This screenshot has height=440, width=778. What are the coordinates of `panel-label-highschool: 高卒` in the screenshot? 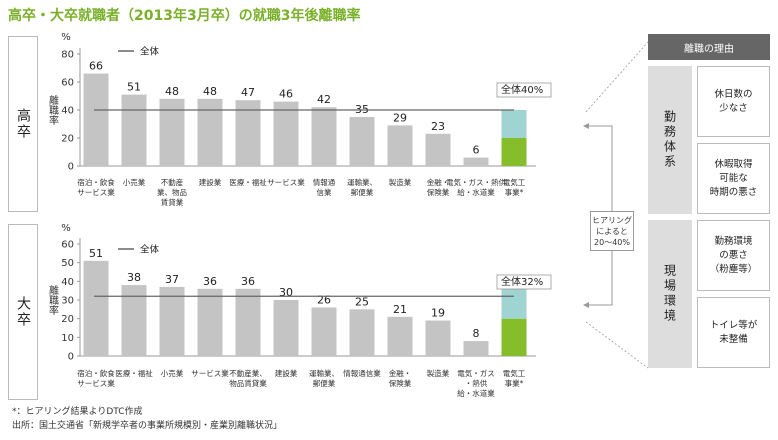 It's located at (23, 124).